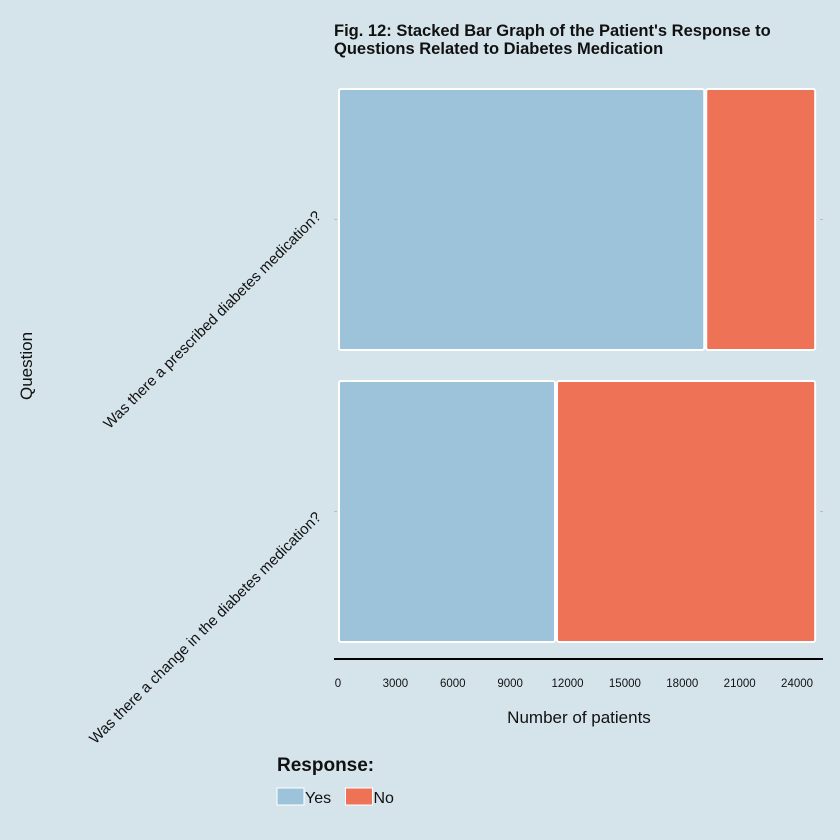 This screenshot has height=840, width=840. Describe the element at coordinates (740, 684) in the screenshot. I see `x-tick-label: 21000` at that location.